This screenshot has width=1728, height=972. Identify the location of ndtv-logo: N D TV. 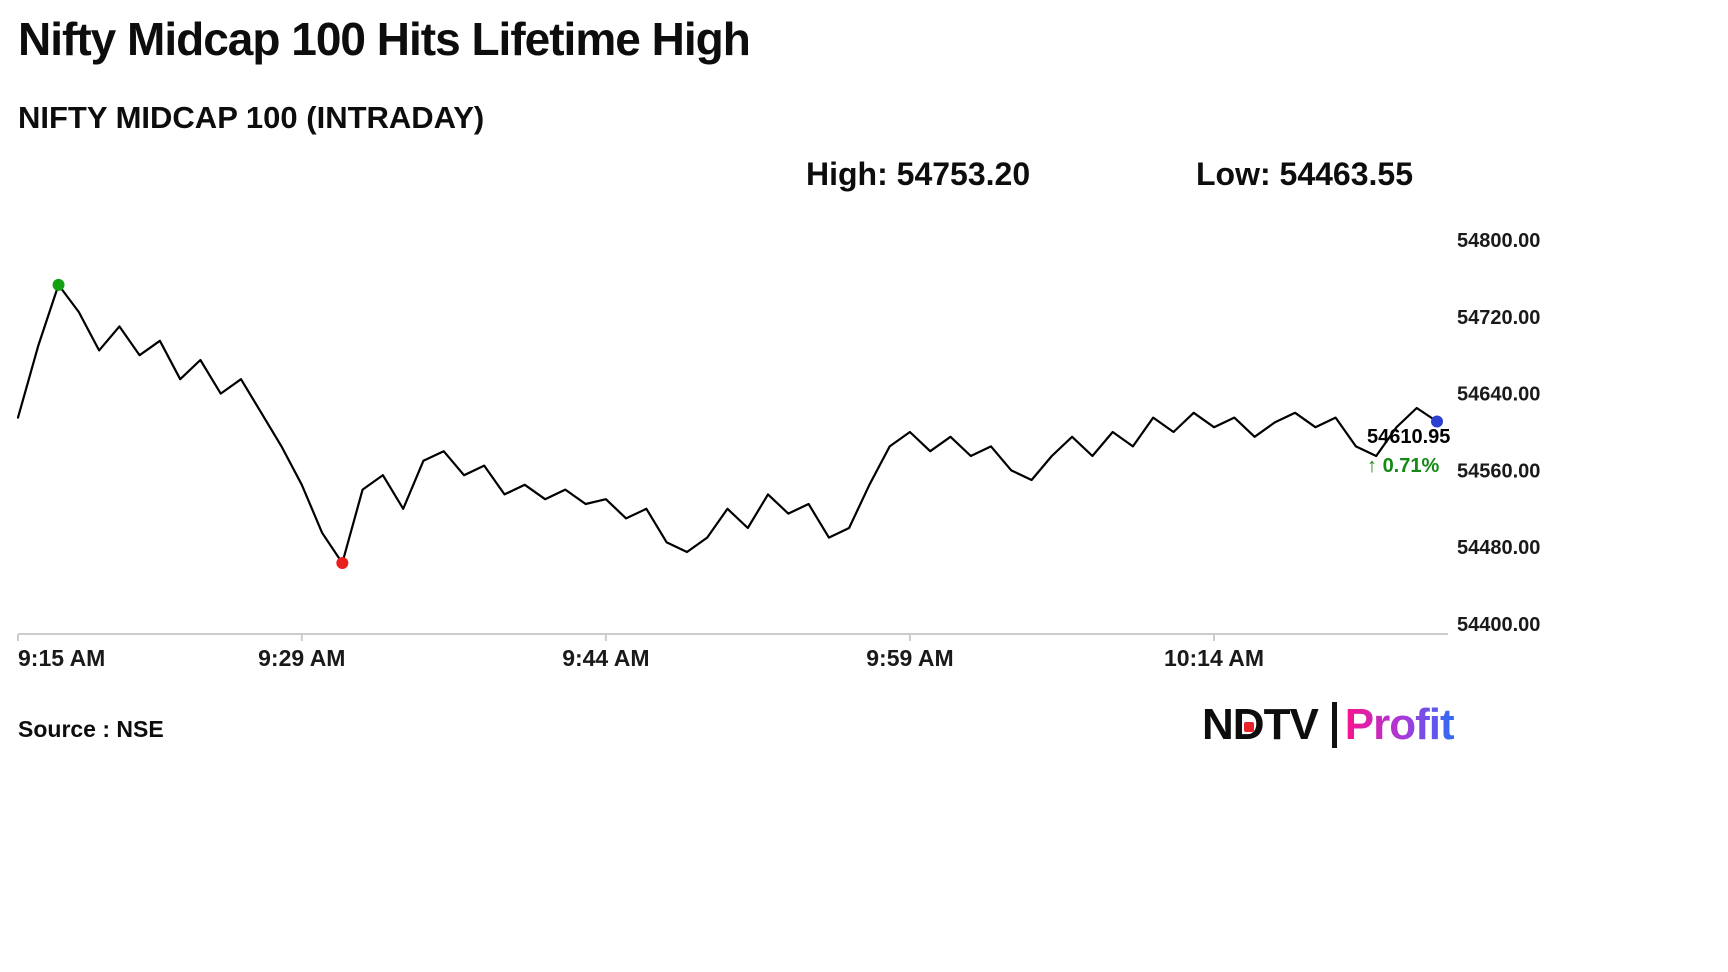
(1260, 725).